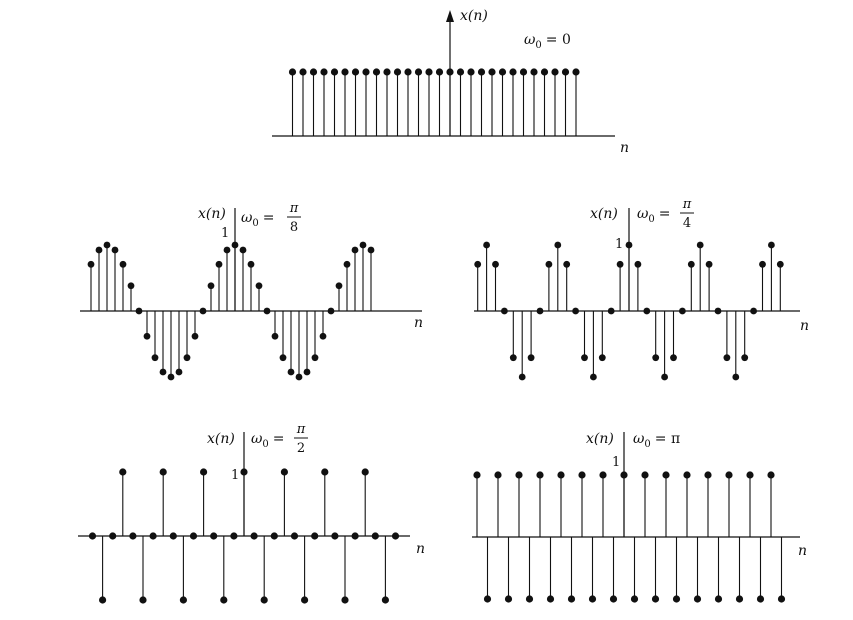  Describe the element at coordinates (771, 245) in the screenshot. I see `stem-marker-n16` at that location.